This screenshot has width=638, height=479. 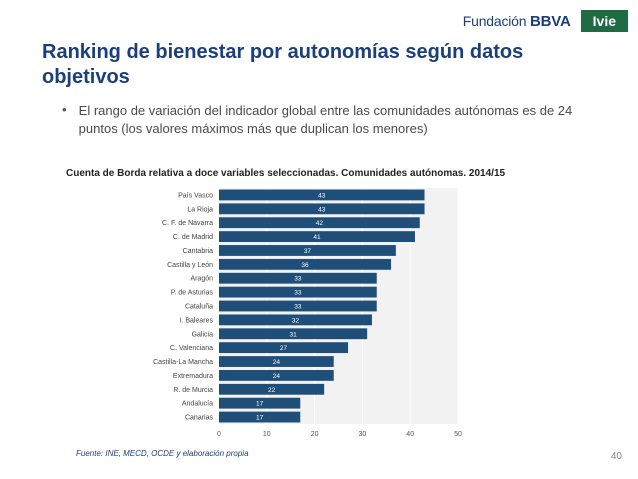 I want to click on logo-bbva-text: BBVA, so click(x=550, y=21).